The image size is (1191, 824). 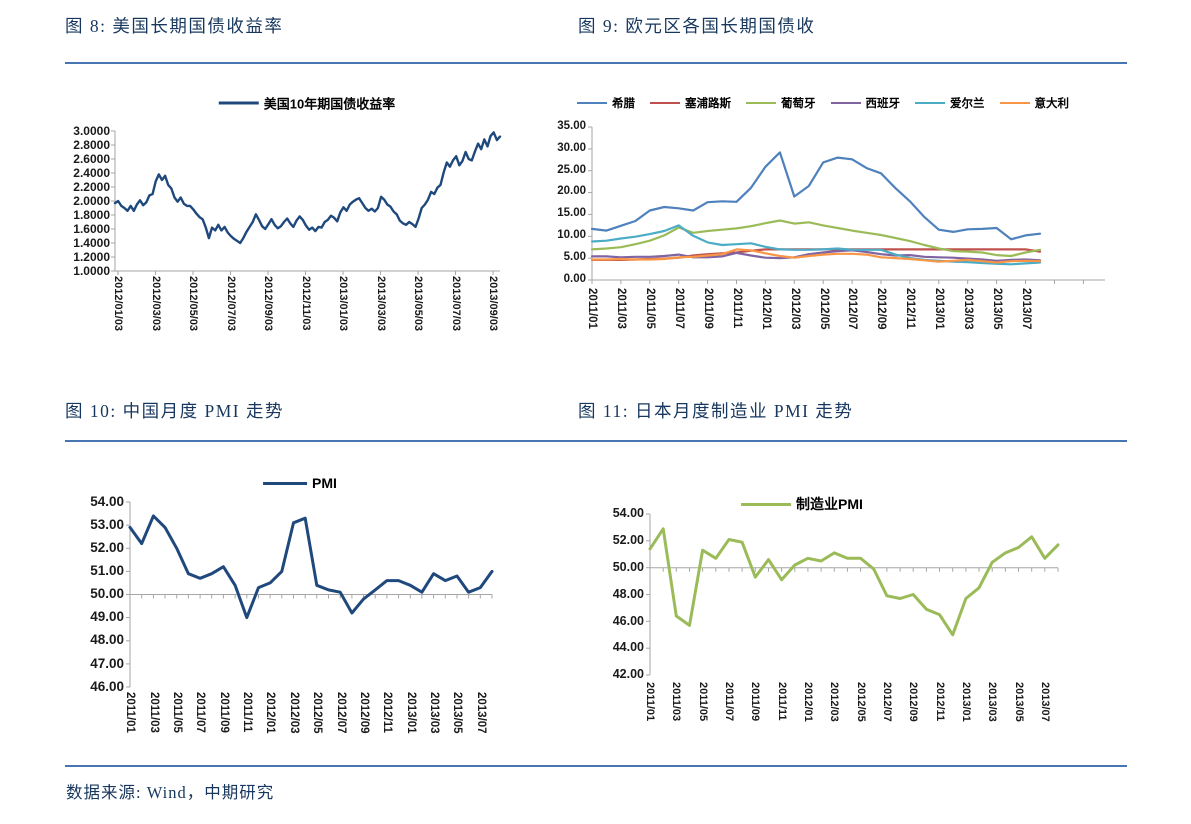 I want to click on figure-11-caption: 图 11: 日本月度制造业 PMI 走势, so click(x=716, y=411).